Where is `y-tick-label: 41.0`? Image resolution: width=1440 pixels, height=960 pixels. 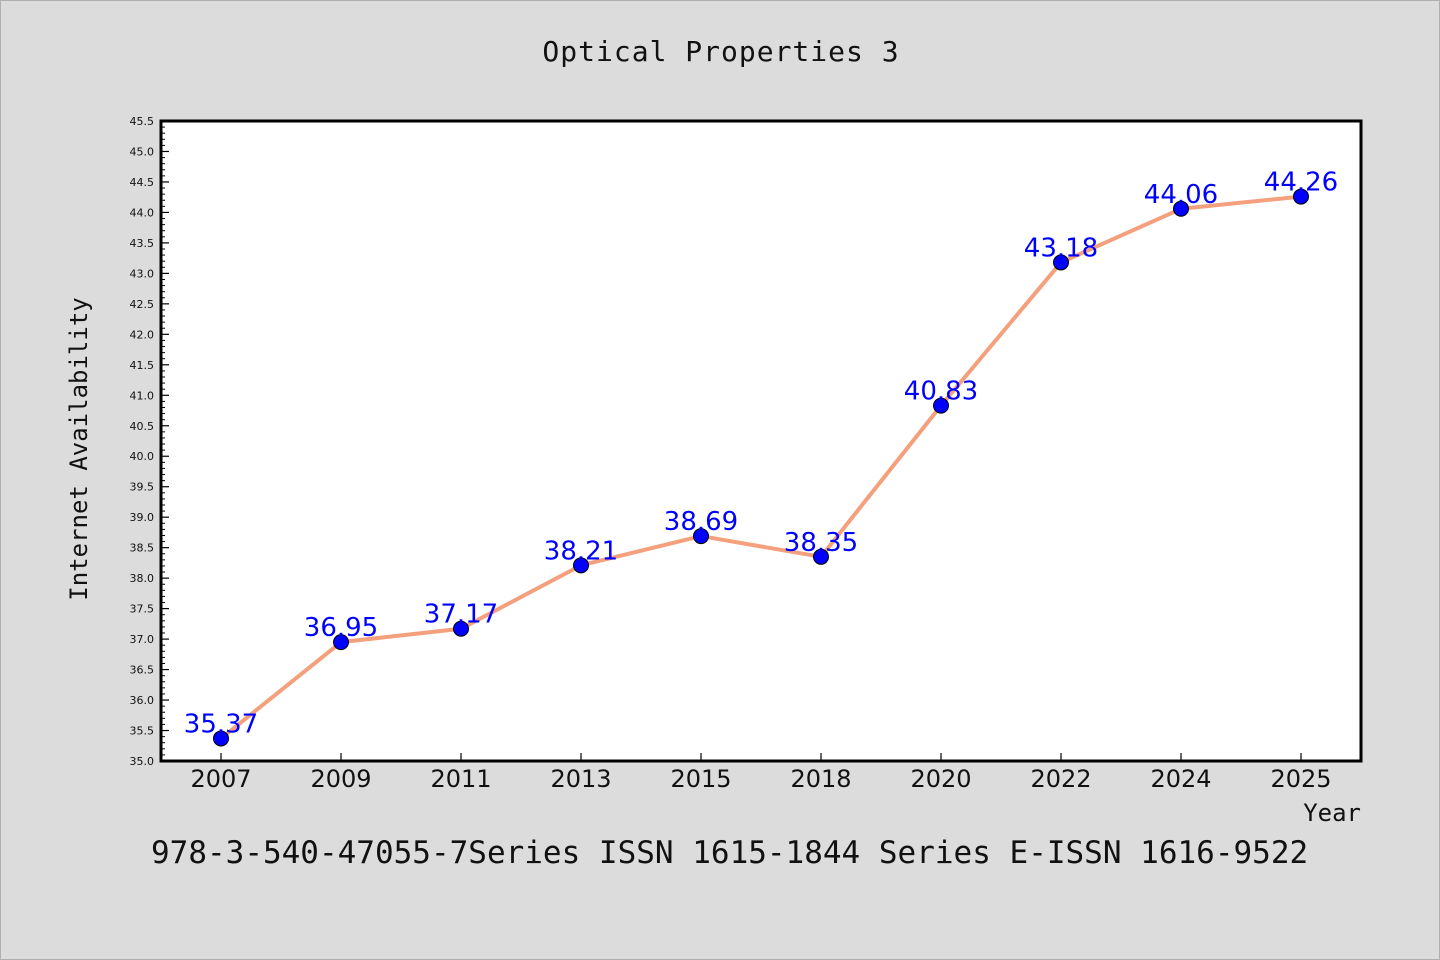 y-tick-label: 41.0 is located at coordinates (142, 395).